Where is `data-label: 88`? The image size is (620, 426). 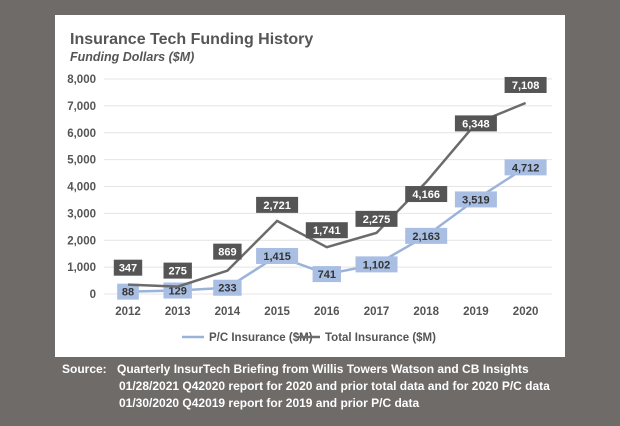 data-label: 88 is located at coordinates (128, 293).